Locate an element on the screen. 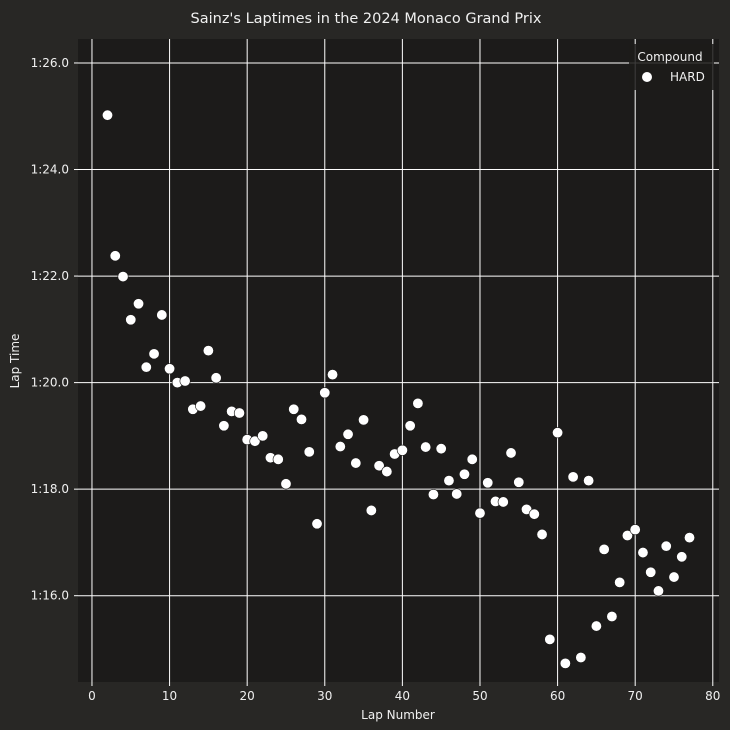  y-tick-label: 1:18.0 is located at coordinates (50, 489).